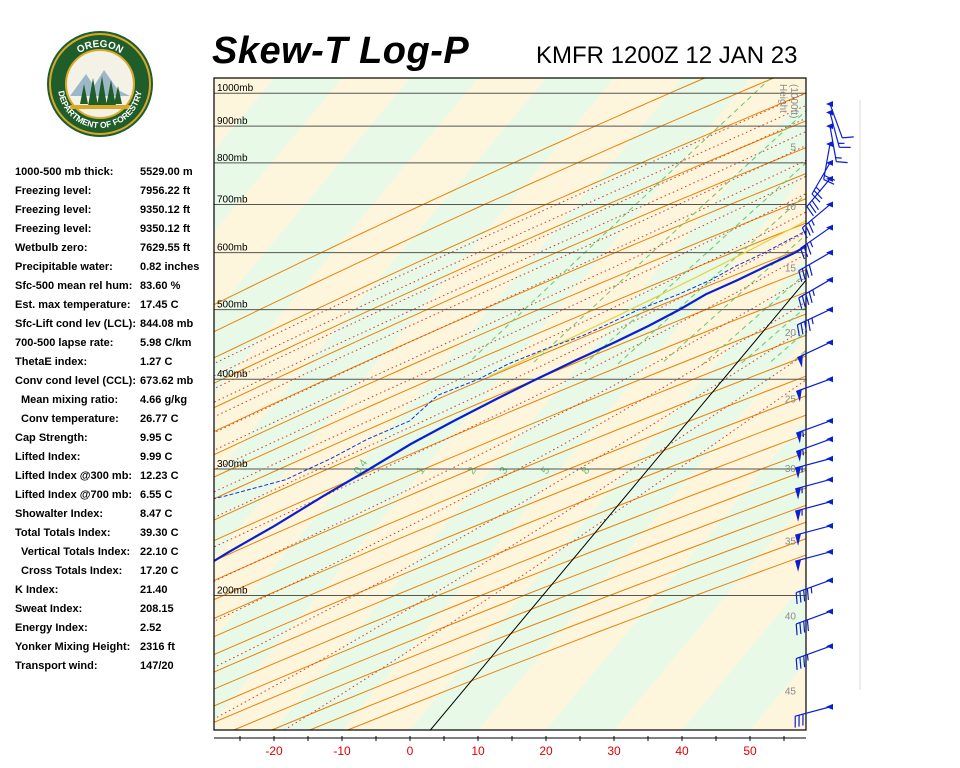 This screenshot has height=768, width=960. Describe the element at coordinates (74, 476) in the screenshot. I see `stat-label: Lifted Index @300 mb:` at that location.